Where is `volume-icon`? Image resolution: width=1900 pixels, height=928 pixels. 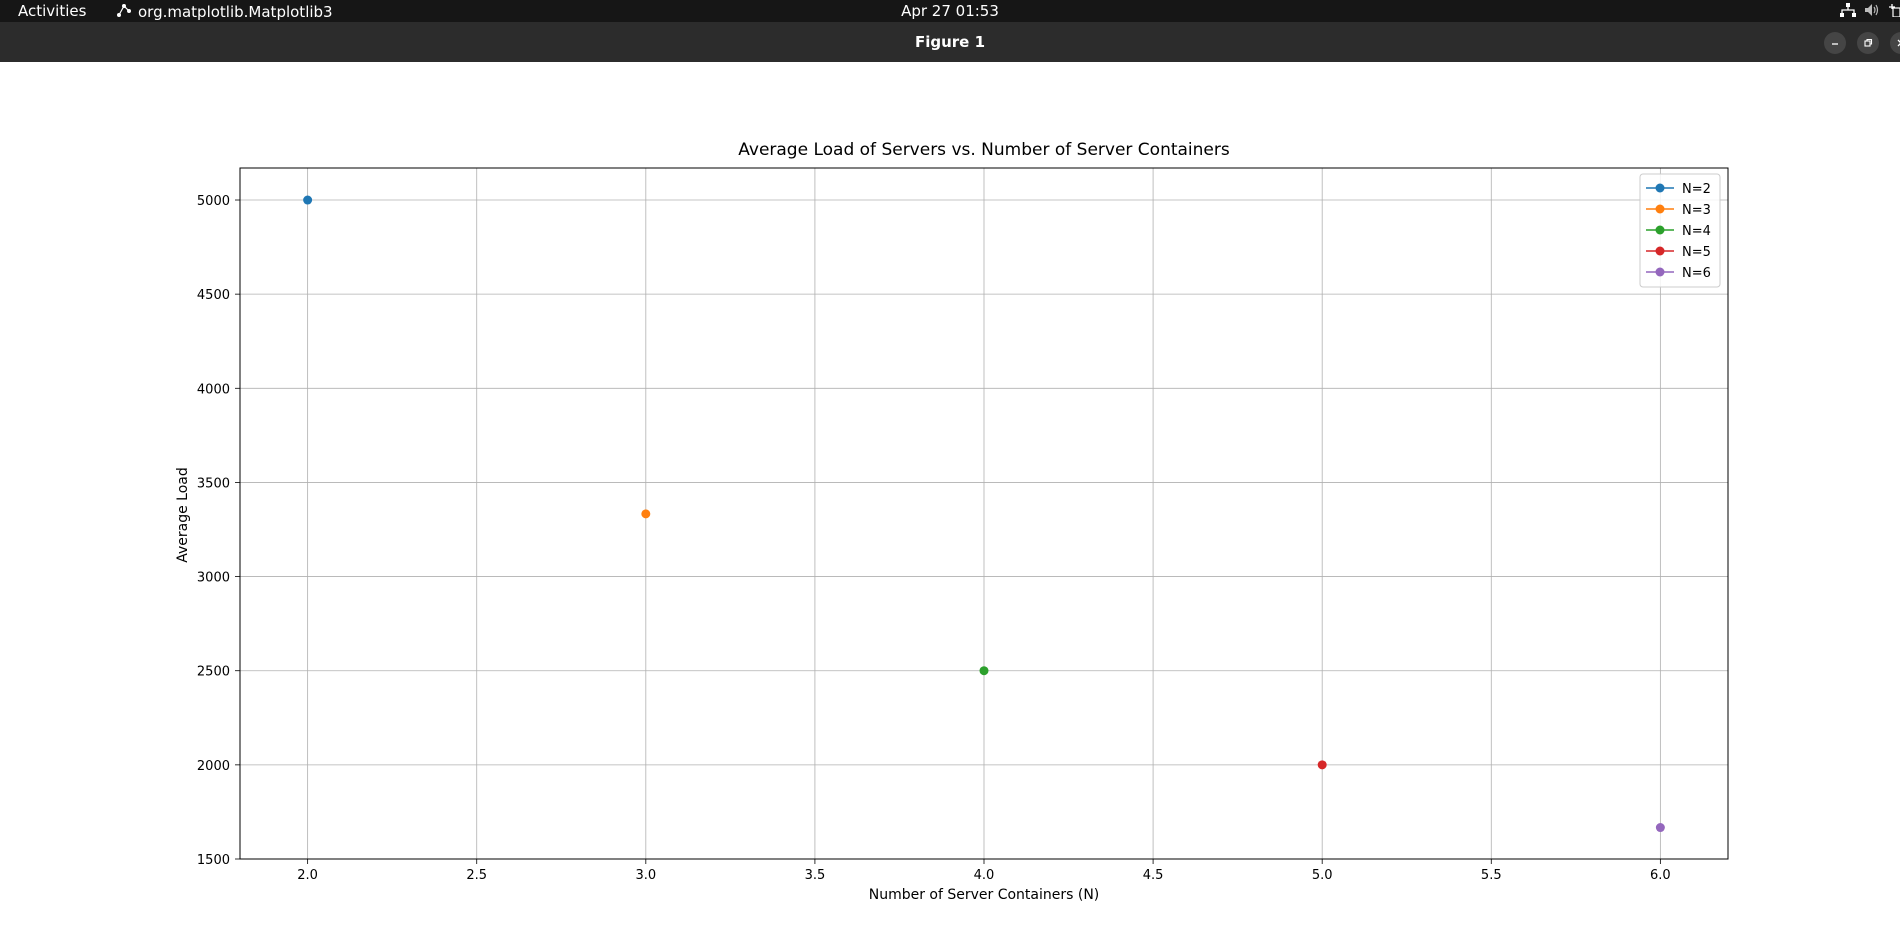 volume-icon is located at coordinates (1872, 10).